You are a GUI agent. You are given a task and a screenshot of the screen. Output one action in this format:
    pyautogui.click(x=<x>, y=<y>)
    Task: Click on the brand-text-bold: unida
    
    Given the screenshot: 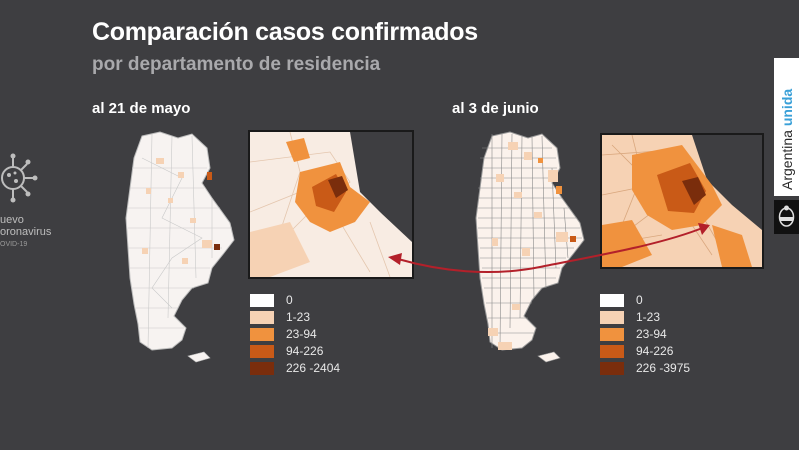 What is the action you would take?
    pyautogui.click(x=787, y=108)
    